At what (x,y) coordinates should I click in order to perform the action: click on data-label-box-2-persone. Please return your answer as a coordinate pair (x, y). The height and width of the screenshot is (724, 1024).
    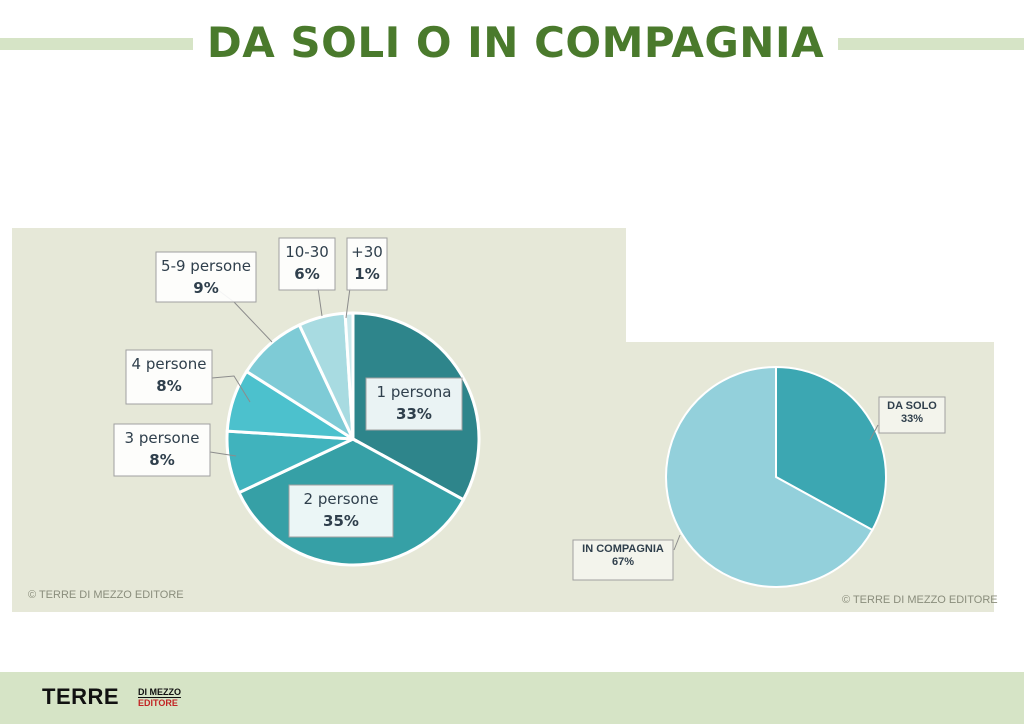
    Looking at the image, I should click on (341, 511).